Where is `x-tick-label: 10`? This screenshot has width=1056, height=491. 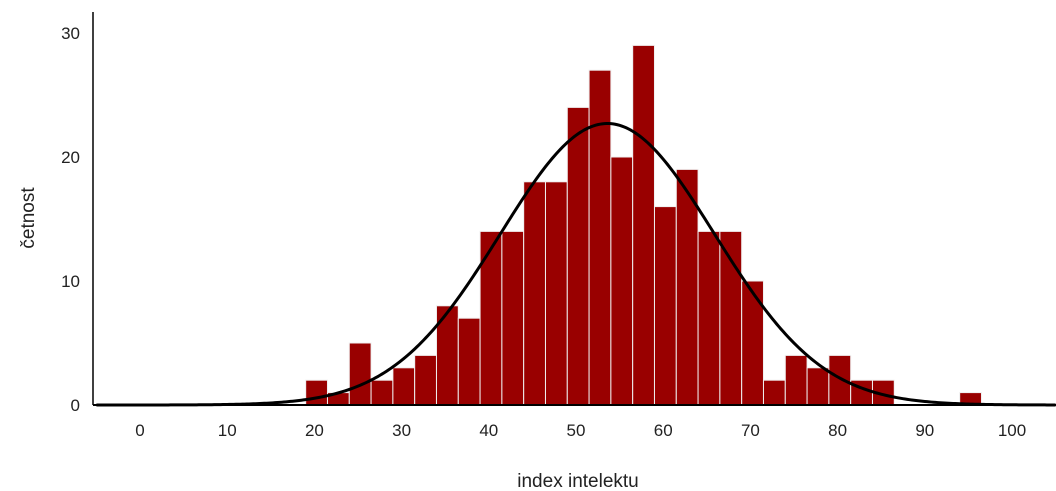
x-tick-label: 10 is located at coordinates (227, 430).